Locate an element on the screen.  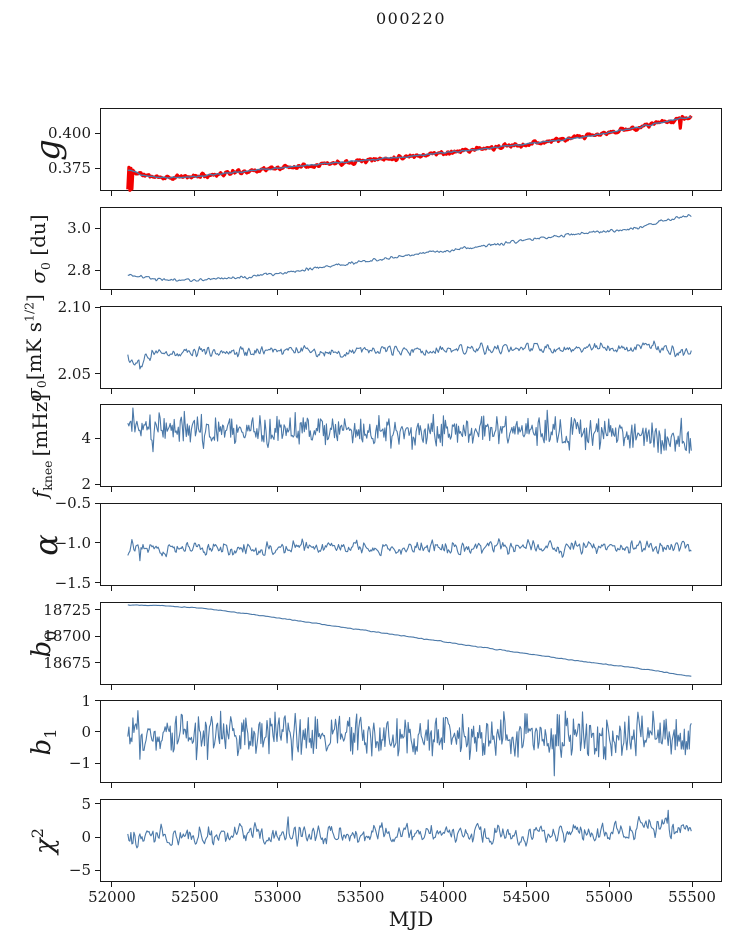
y-axis-label-sigma0-du: σ0 [du] is located at coordinates (39, 248).